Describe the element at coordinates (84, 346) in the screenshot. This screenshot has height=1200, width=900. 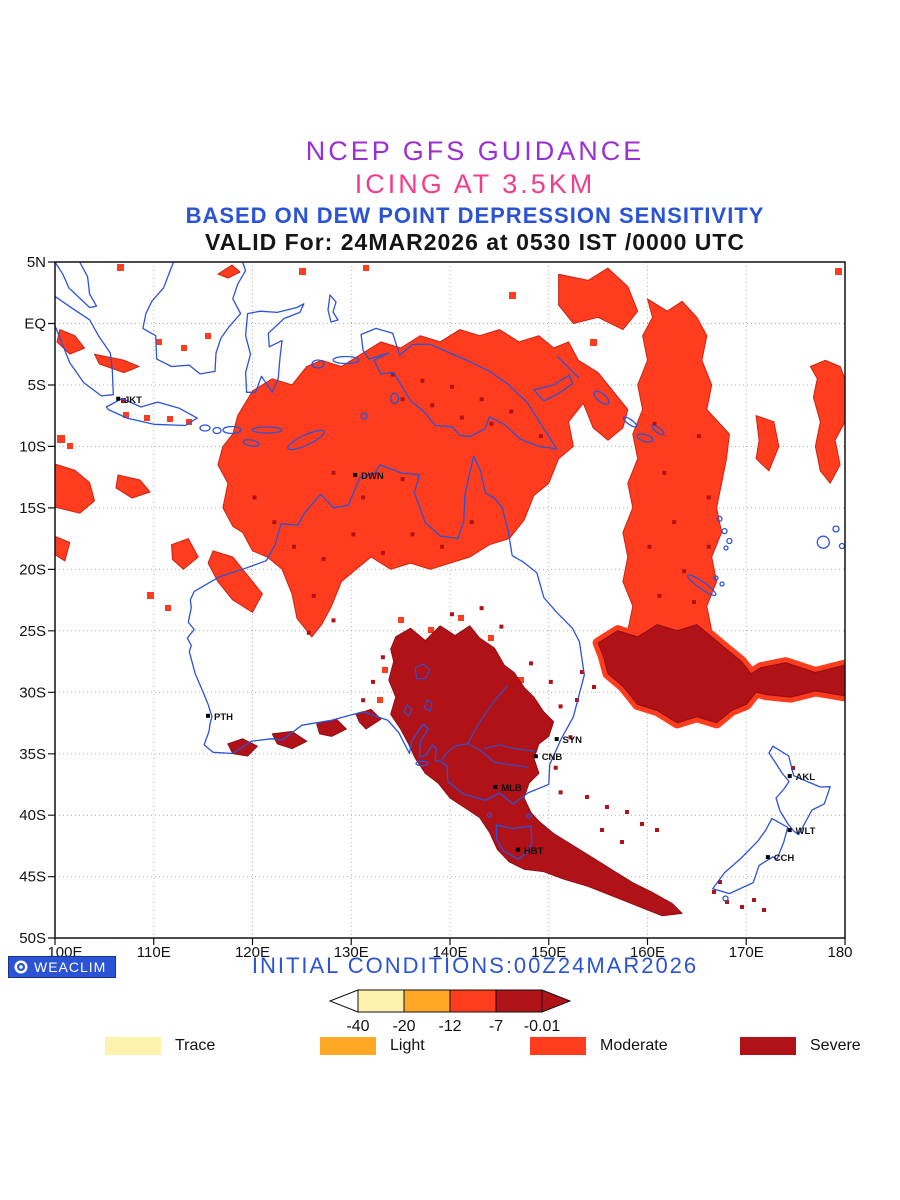
I see `coast-sumatra` at that location.